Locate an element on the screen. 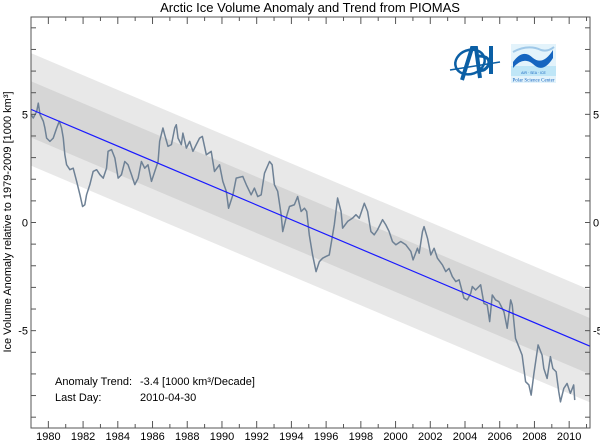 This screenshot has width=600, height=441. psc-logo: AIR · SEA · ICE Polar Science Center is located at coordinates (533, 64).